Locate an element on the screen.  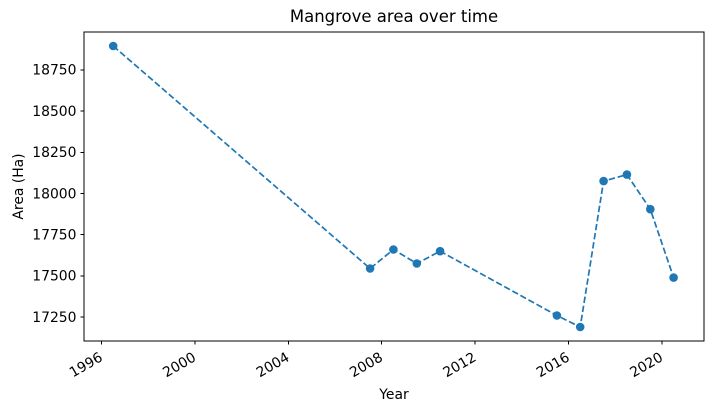
x-tick-label: 2012 is located at coordinates (460, 366).